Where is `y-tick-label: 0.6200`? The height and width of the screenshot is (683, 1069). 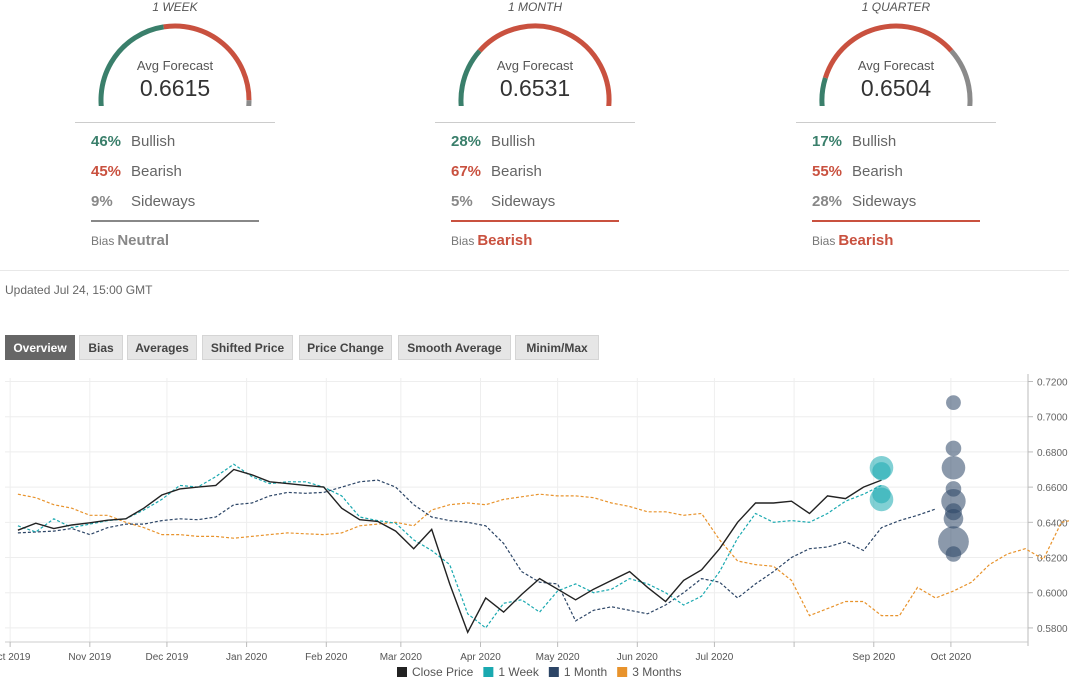 y-tick-label: 0.6200 is located at coordinates (1052, 559).